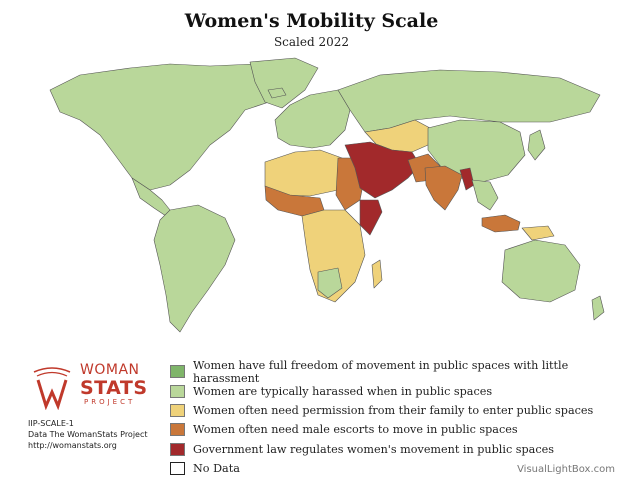 The width and height of the screenshot is (623, 480). I want to click on logo-text-woman: WOMAN, so click(110, 370).